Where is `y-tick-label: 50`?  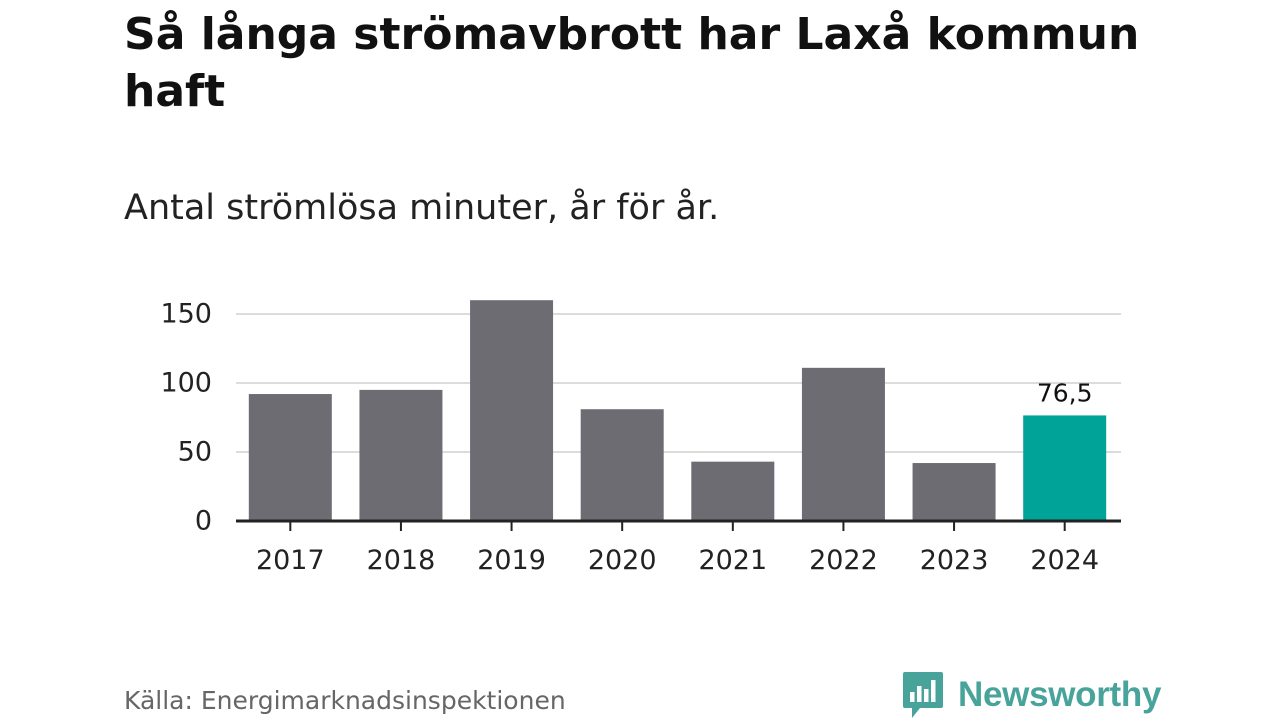
y-tick-label: 50 is located at coordinates (195, 452).